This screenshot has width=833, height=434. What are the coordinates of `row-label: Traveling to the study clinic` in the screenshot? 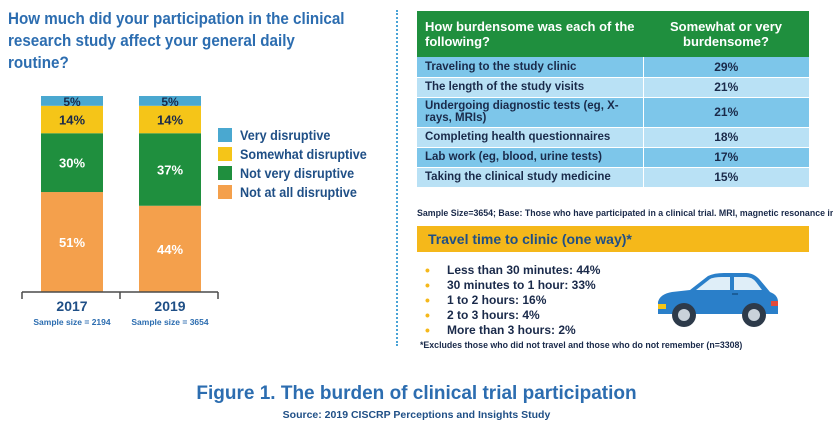 It's located at (530, 67).